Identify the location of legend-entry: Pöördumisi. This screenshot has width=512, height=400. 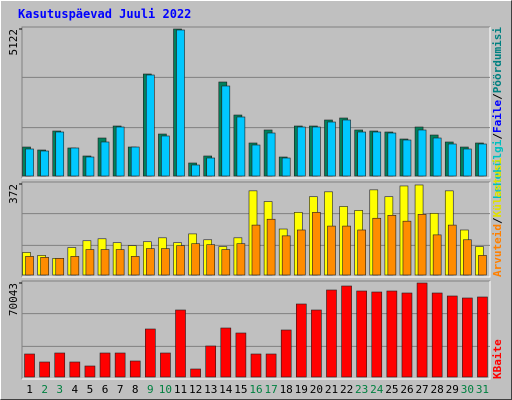
(497, 60).